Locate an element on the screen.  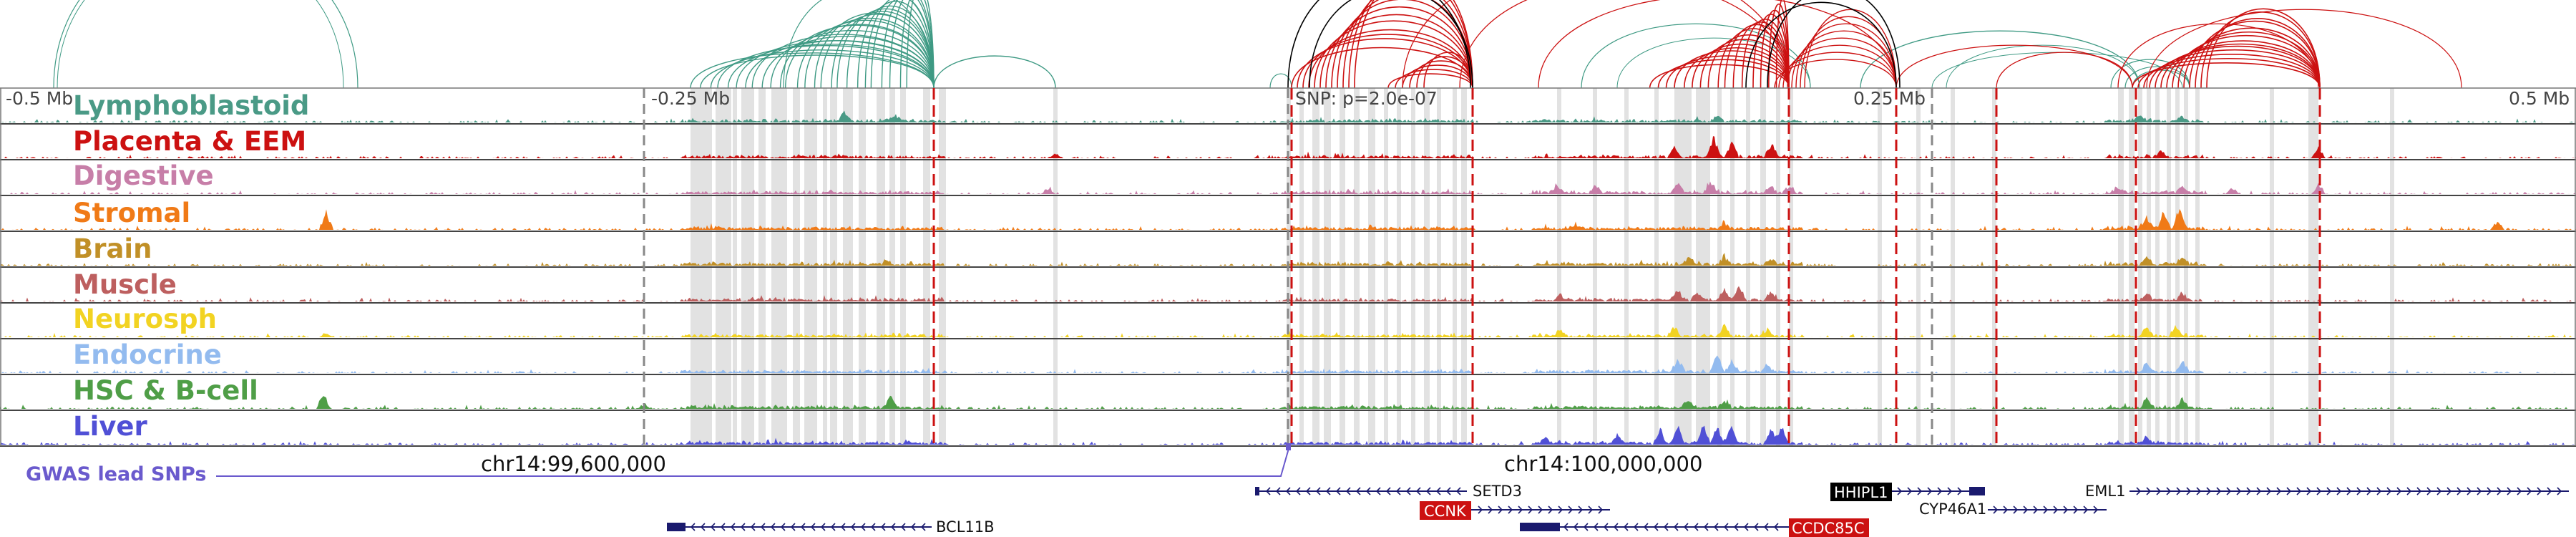
gene-cyp46a1: CYP46A1 is located at coordinates (2013, 509).